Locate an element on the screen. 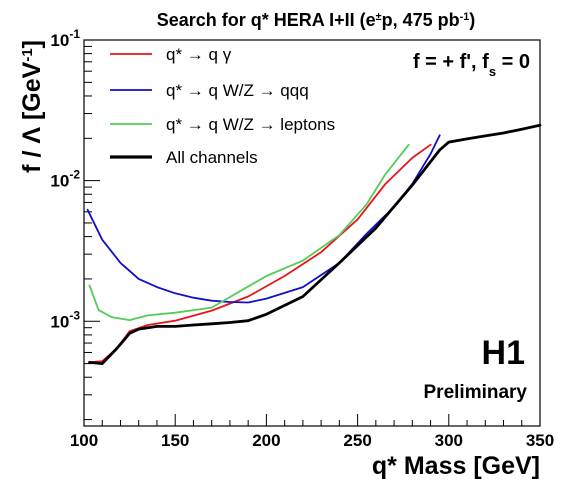 The height and width of the screenshot is (492, 569). coupling-annotation: f = + f', fs = 0 is located at coordinates (471, 65).